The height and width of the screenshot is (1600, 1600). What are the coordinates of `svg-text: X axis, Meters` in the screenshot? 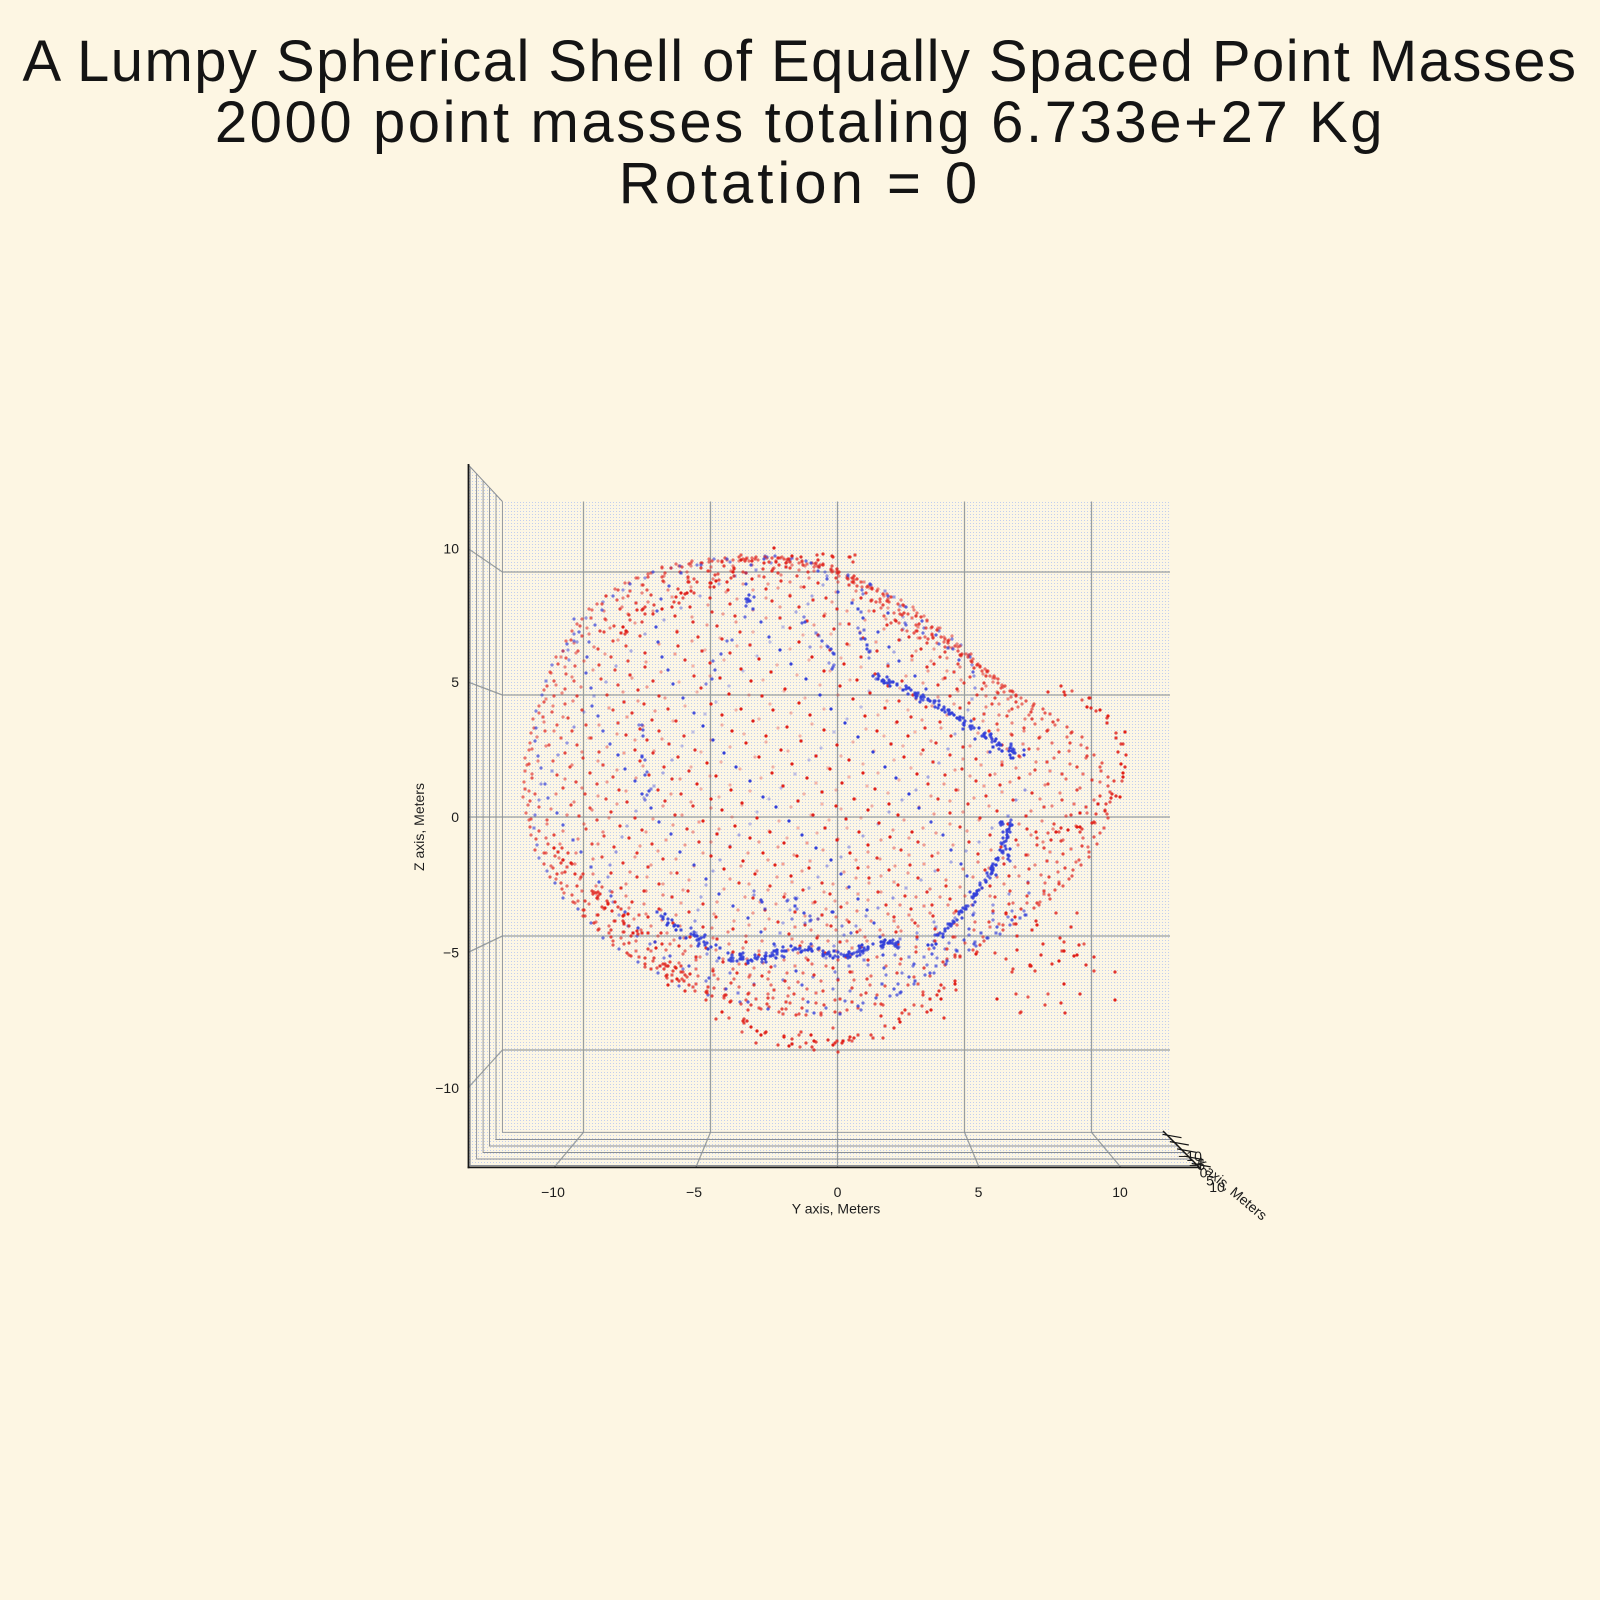 It's located at (1231, 1188).